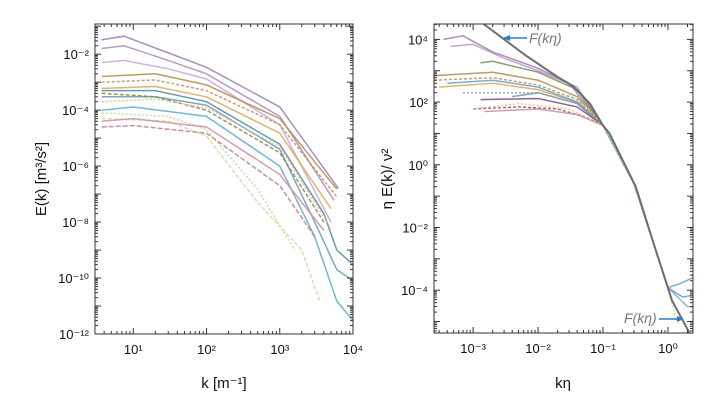  What do you see at coordinates (563, 383) in the screenshot?
I see `right-x-axis-label: kη` at bounding box center [563, 383].